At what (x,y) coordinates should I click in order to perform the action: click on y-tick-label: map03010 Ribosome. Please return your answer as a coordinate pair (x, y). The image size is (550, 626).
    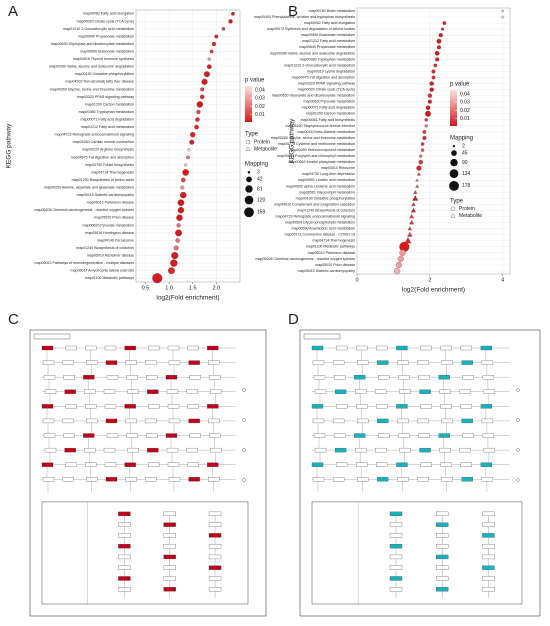
    Looking at the image, I should click on (338, 168).